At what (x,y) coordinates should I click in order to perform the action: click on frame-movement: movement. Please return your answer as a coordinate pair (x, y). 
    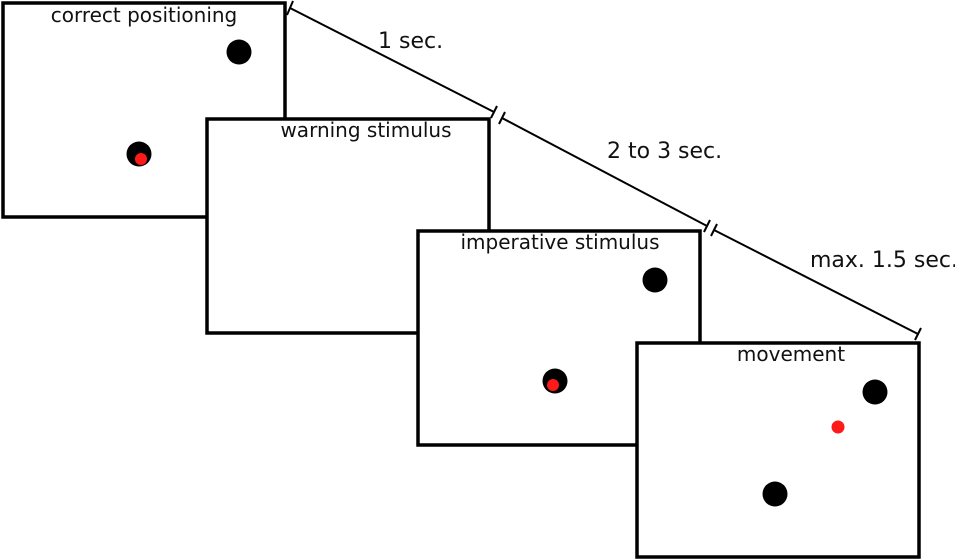
    Looking at the image, I should click on (778, 450).